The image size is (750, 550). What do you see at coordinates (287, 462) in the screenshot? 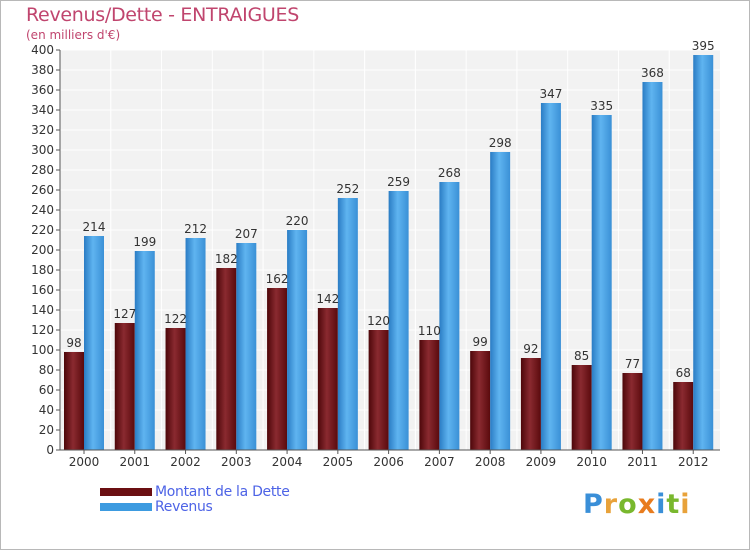
I see `x-tick-label: 2004` at bounding box center [287, 462].